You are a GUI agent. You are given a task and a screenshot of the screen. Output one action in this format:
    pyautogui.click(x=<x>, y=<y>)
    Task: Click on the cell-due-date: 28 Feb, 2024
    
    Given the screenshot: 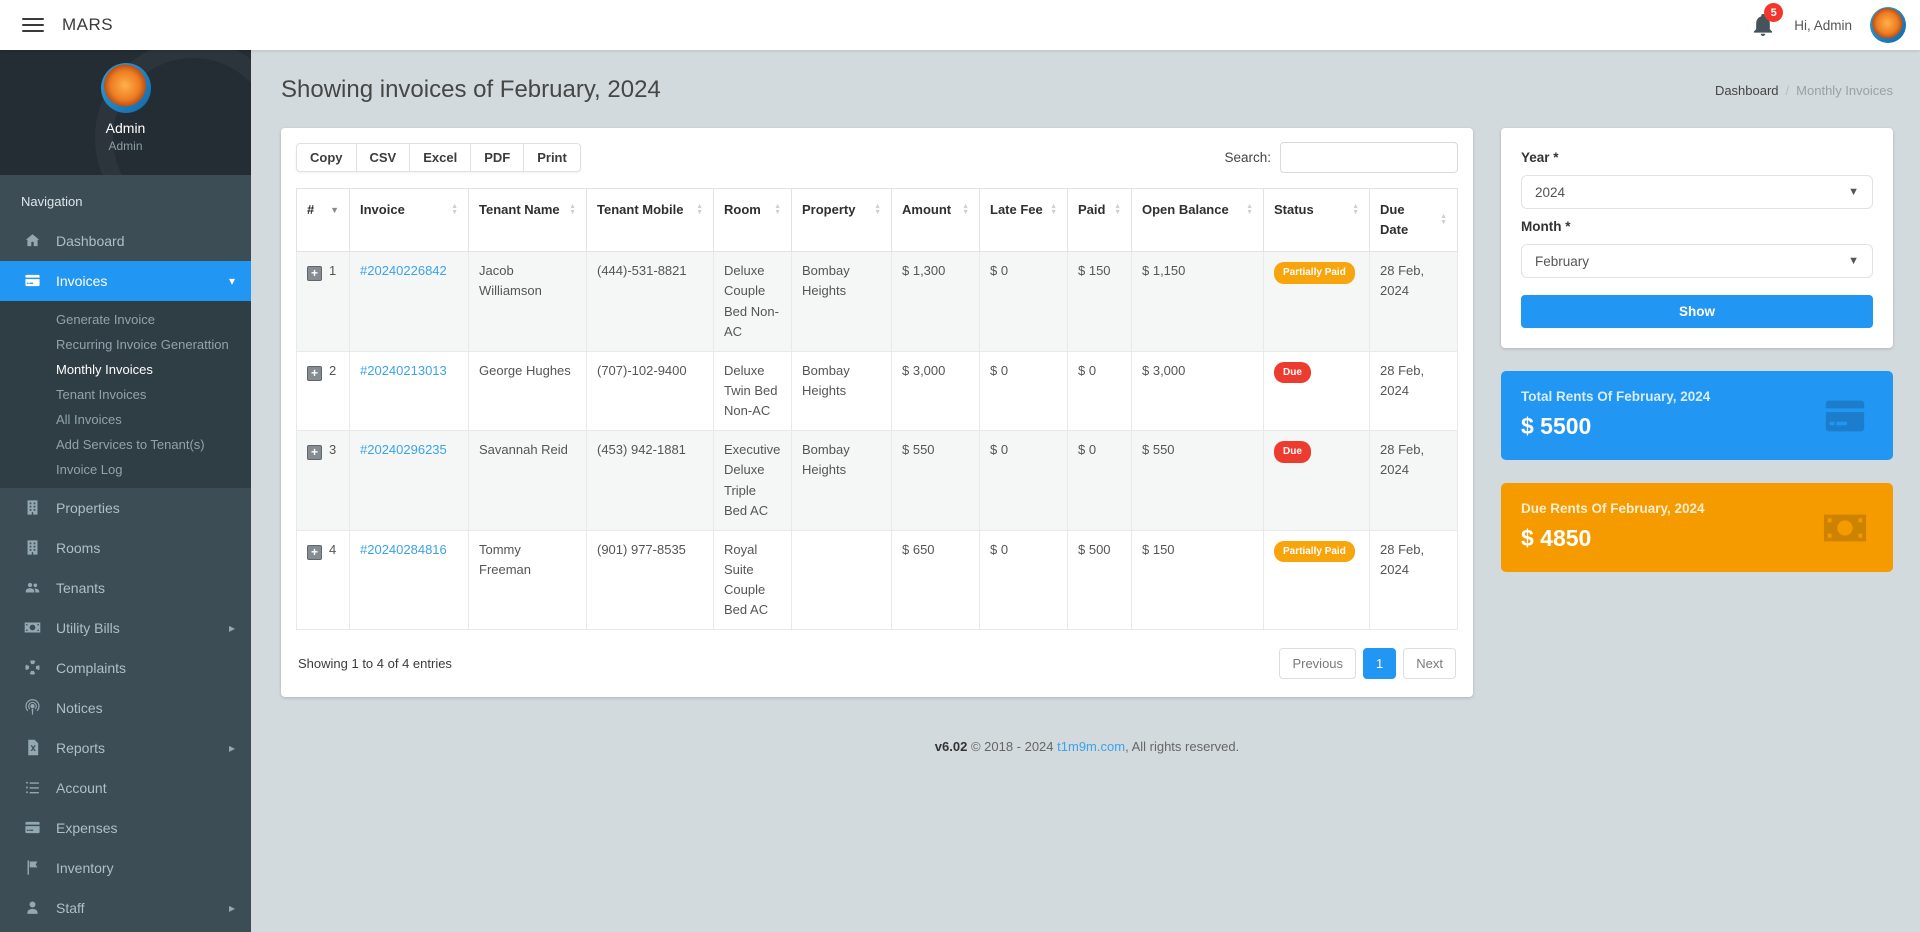 What is the action you would take?
    pyautogui.click(x=1413, y=301)
    